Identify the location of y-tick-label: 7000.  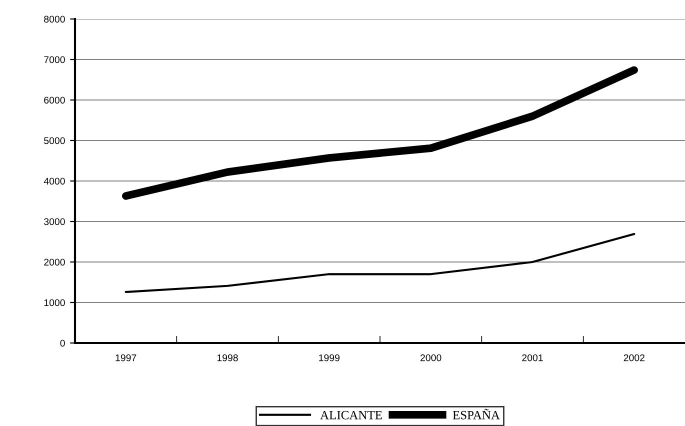
(54, 60).